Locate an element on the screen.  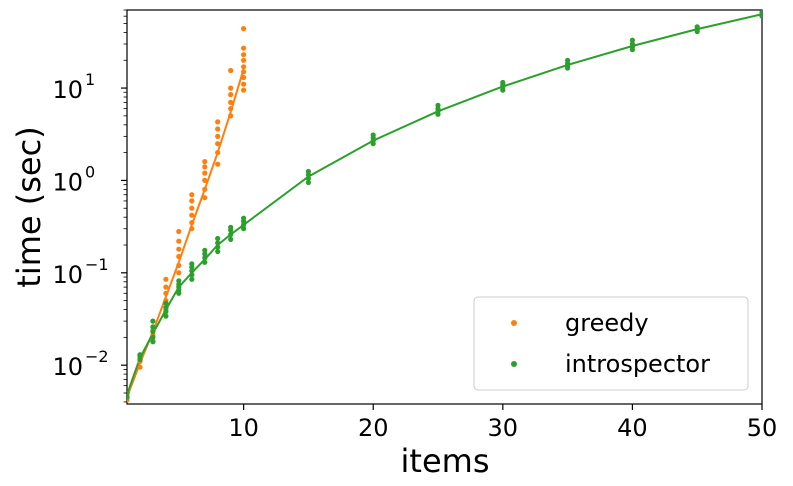
x-tick-label: 10 is located at coordinates (243, 428).